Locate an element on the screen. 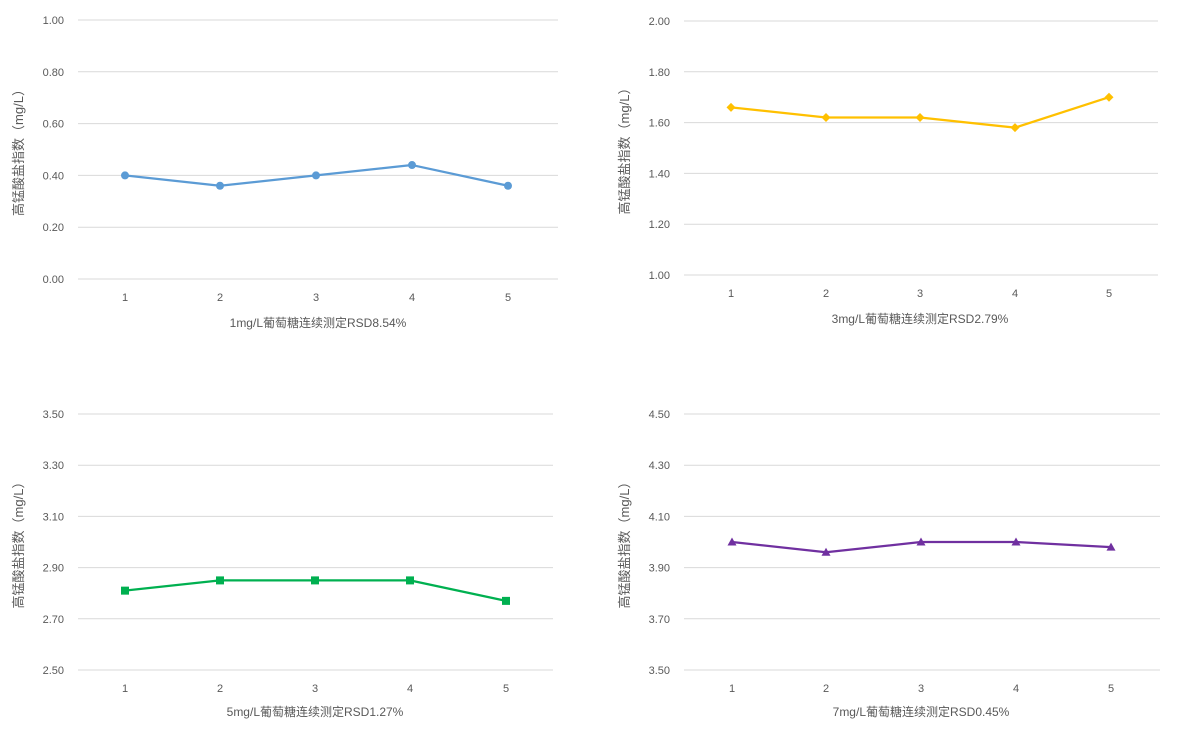 The image size is (1179, 747). y-tick-label: 2.70 is located at coordinates (53, 620).